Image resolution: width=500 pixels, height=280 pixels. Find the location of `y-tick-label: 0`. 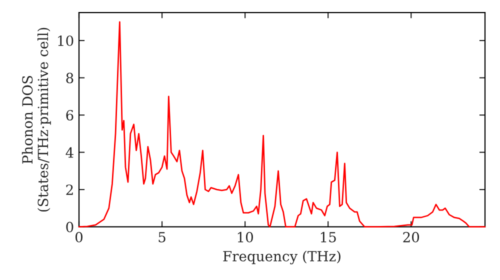

y-tick-label: 0 is located at coordinates (70, 227).